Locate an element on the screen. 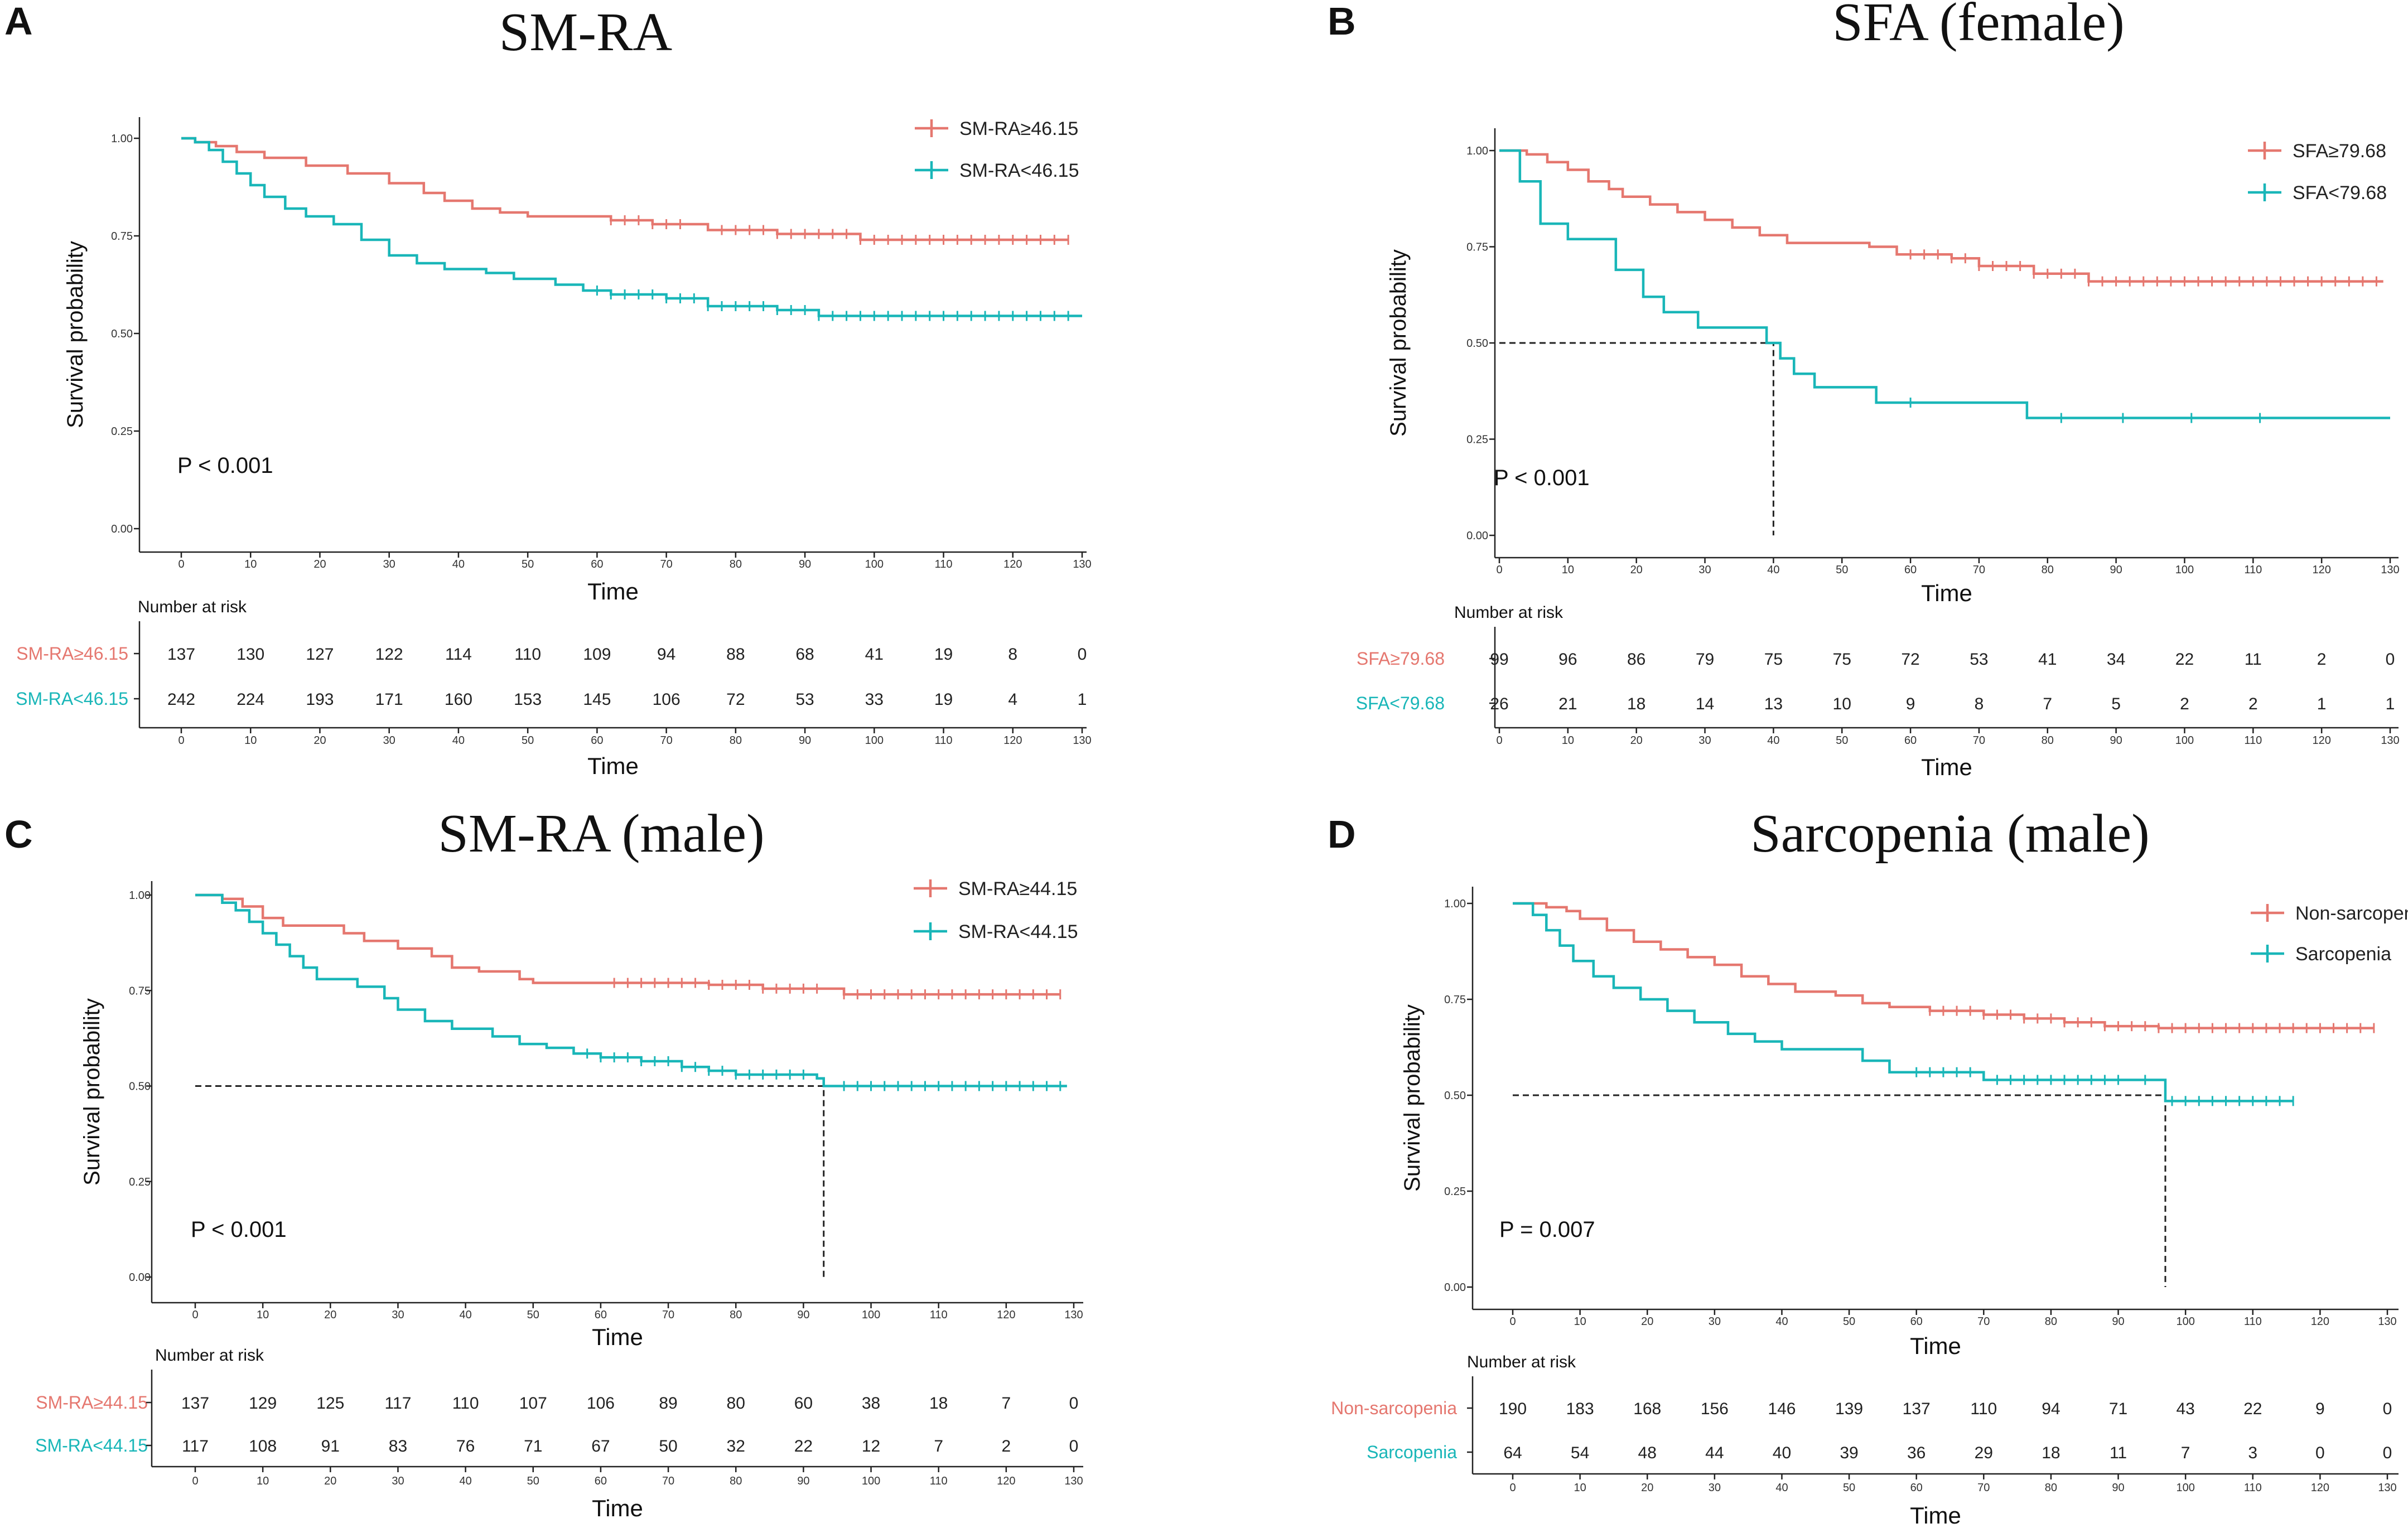 The image size is (2408, 1533). risk-count: 68 is located at coordinates (804, 654).